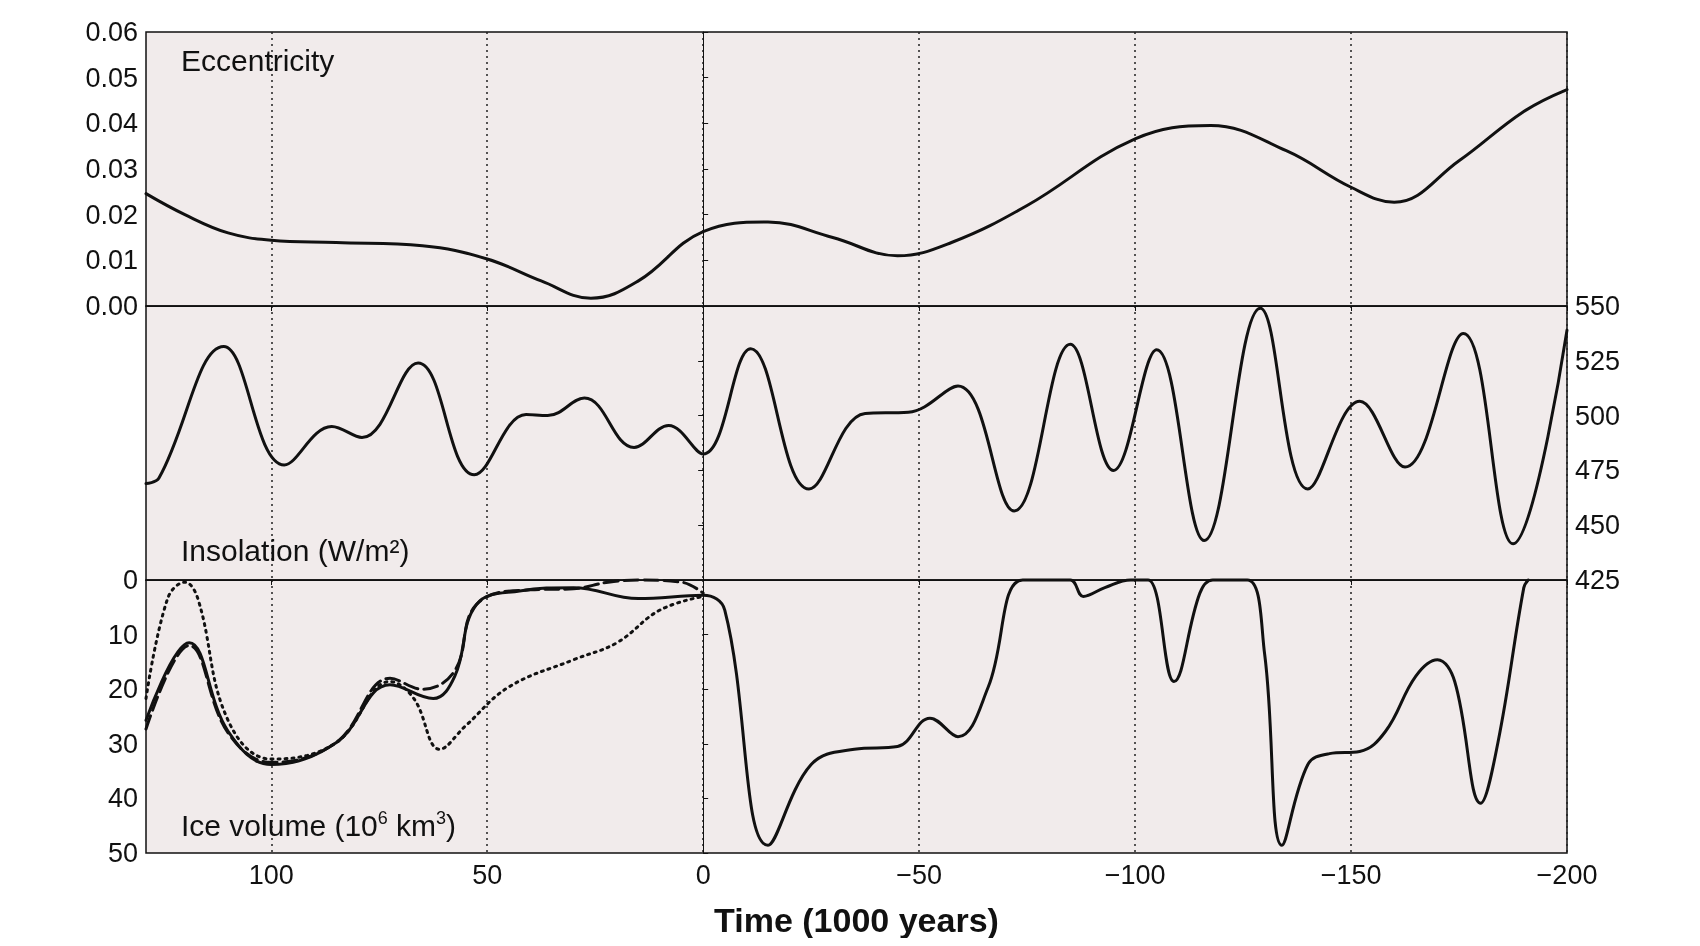 Image resolution: width=1700 pixels, height=946 pixels. Describe the element at coordinates (1598, 360) in the screenshot. I see `y2-tick-label: 525` at that location.